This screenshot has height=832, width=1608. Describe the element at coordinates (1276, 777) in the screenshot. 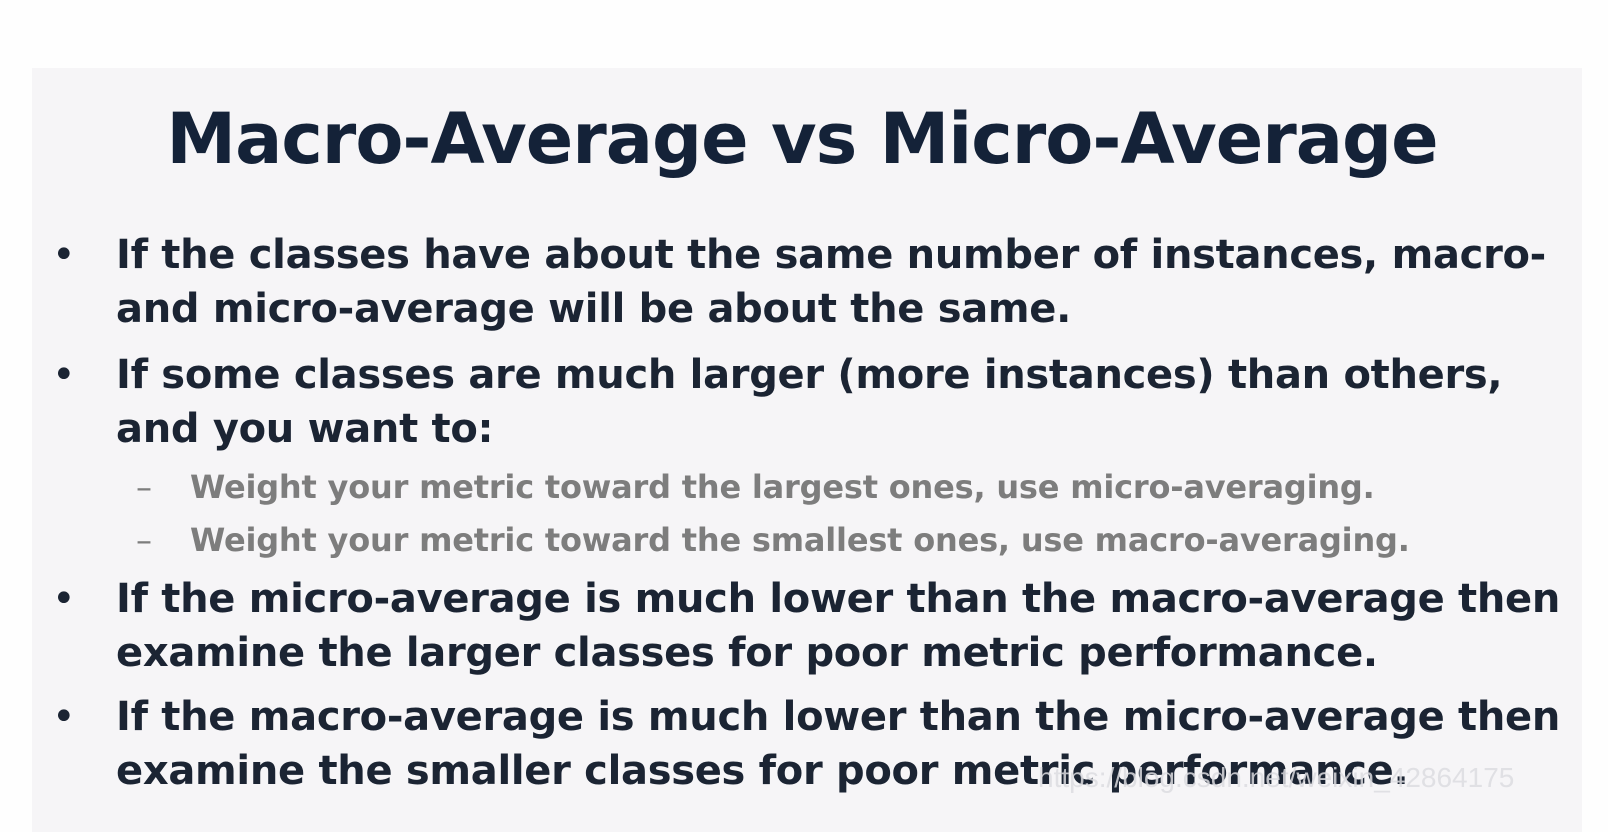

I see `watermark-text: https://blog.csdn.net/weixin_42864175` at that location.